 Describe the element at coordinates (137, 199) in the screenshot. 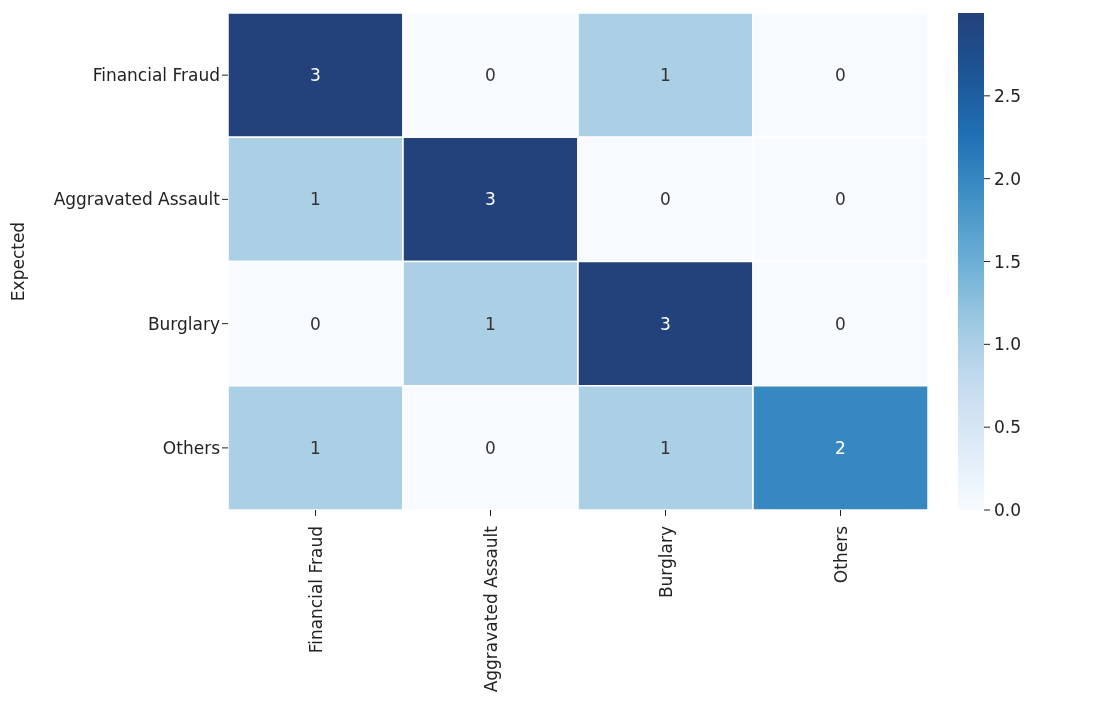

I see `y-tick-label: Aggravated Assault` at that location.